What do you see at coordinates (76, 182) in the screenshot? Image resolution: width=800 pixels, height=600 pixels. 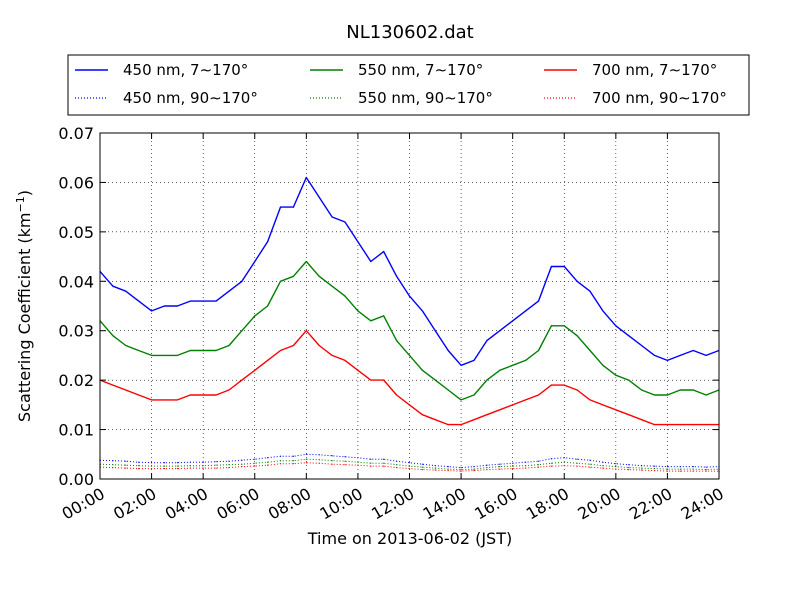 I see `y-tick-label-6: 0.06` at bounding box center [76, 182].